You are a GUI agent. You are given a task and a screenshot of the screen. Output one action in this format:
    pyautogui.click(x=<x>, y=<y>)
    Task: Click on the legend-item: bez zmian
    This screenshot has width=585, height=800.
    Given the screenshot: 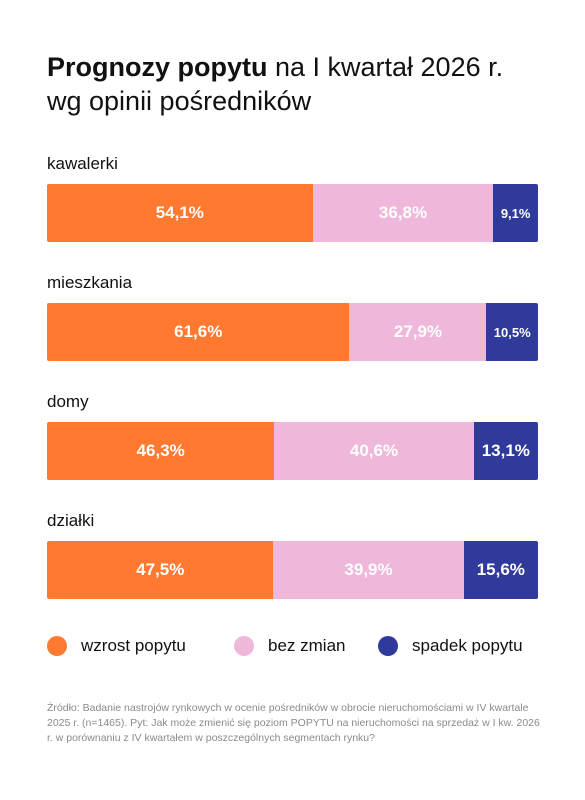 What is the action you would take?
    pyautogui.click(x=289, y=646)
    